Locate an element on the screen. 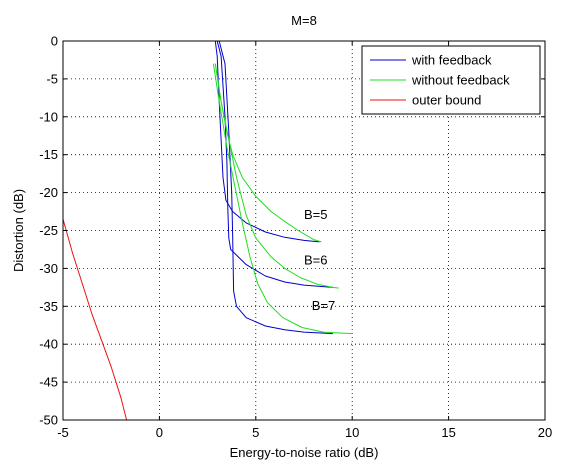  y-tick-label: -10 is located at coordinates (48, 116).